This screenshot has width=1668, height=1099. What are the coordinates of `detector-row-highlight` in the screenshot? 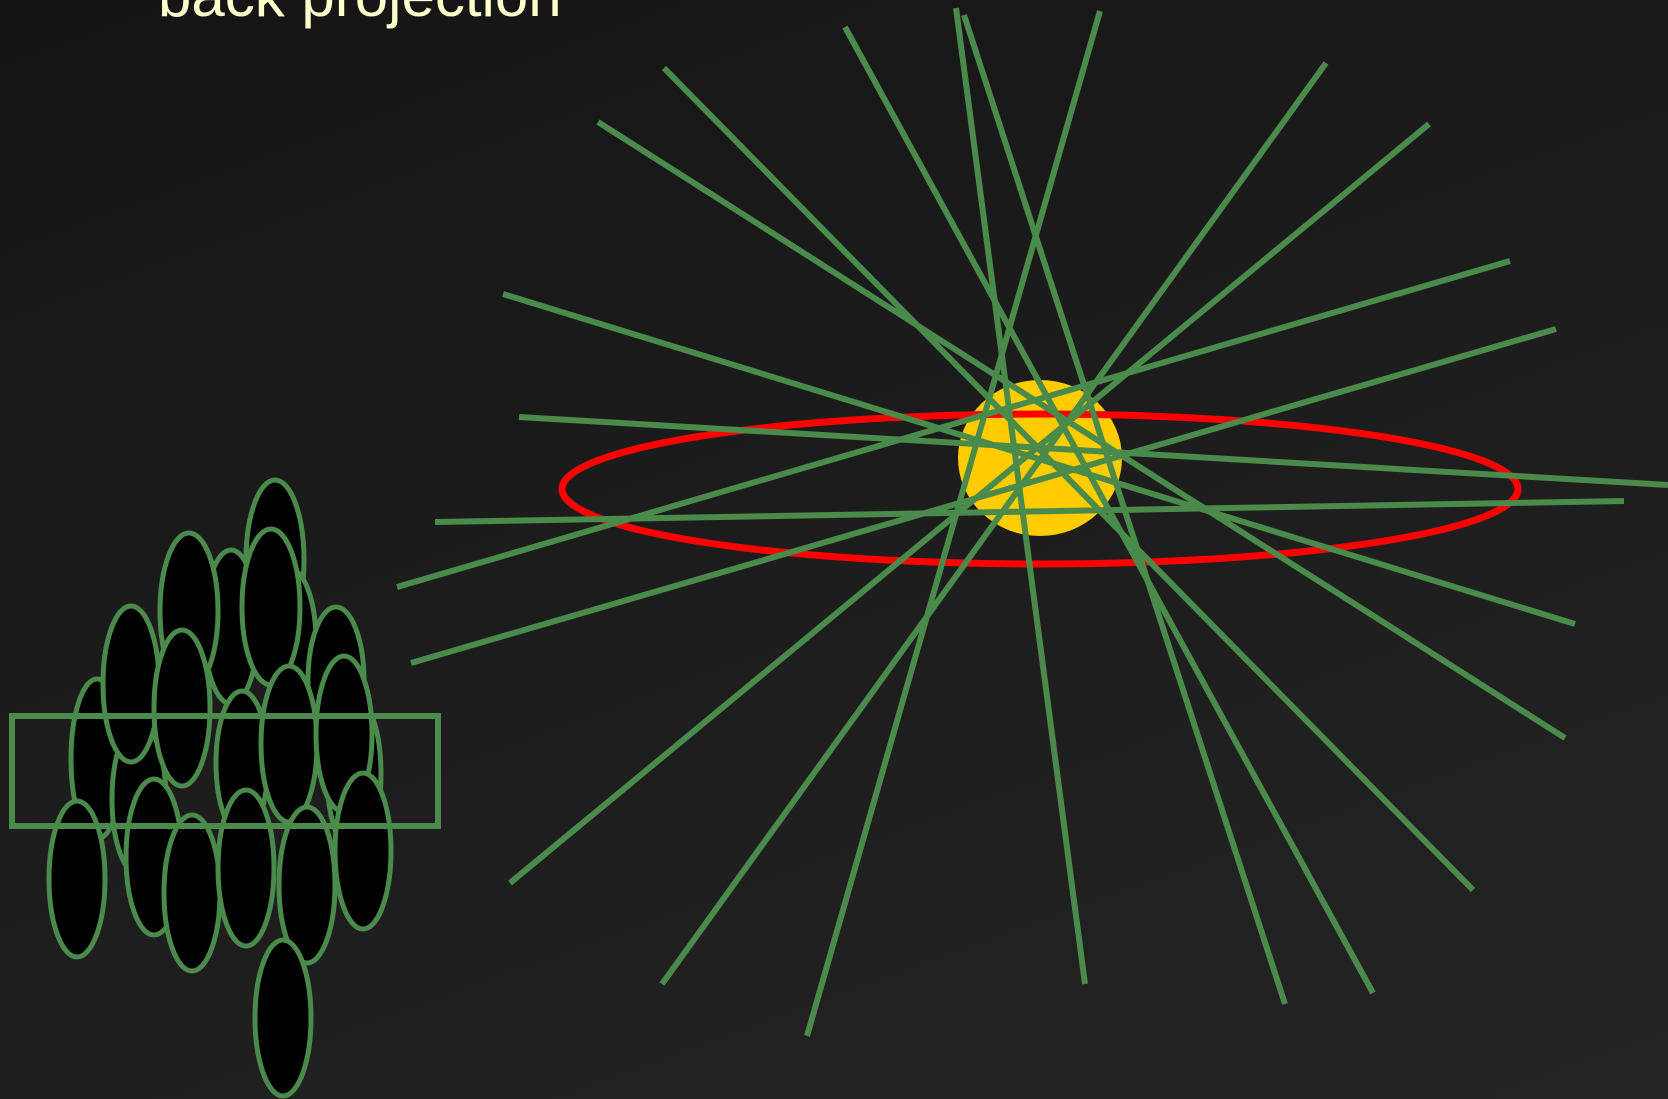 It's located at (225, 771).